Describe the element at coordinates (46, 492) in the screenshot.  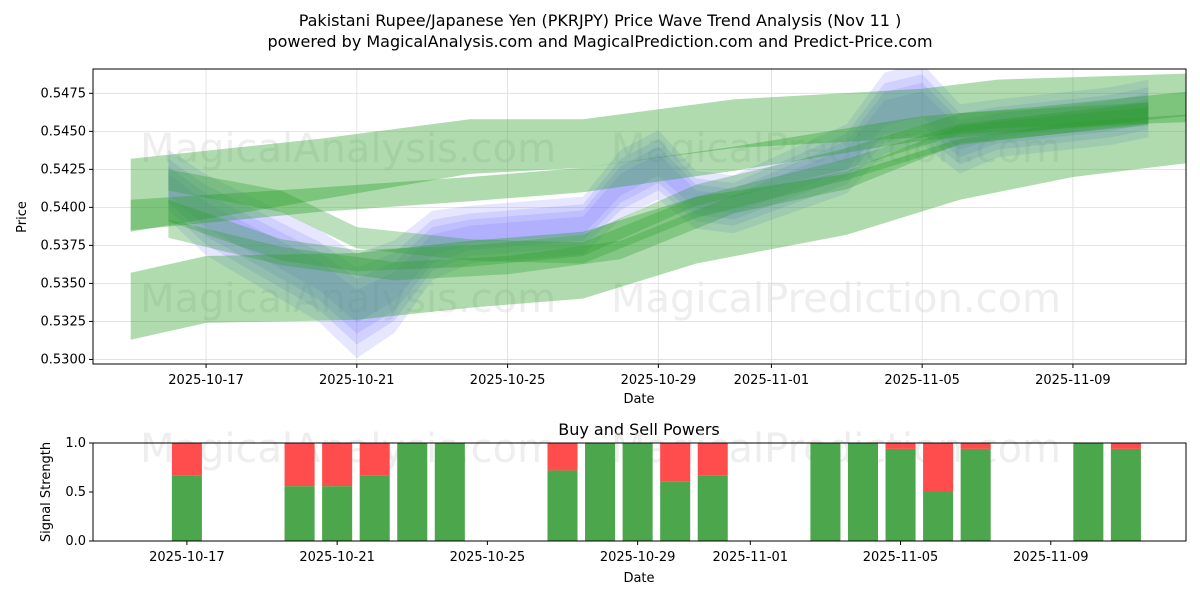
I see `signal-y-axis-label: Signal Strength` at that location.